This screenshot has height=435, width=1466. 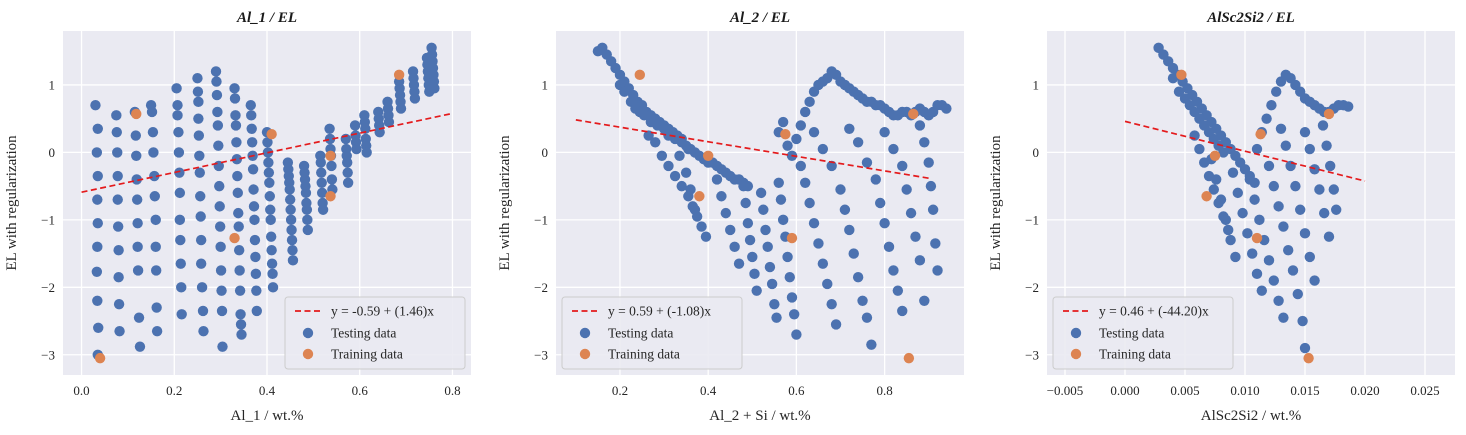 What do you see at coordinates (1065, 390) in the screenshot?
I see `x-tick-label: −0.005` at bounding box center [1065, 390].